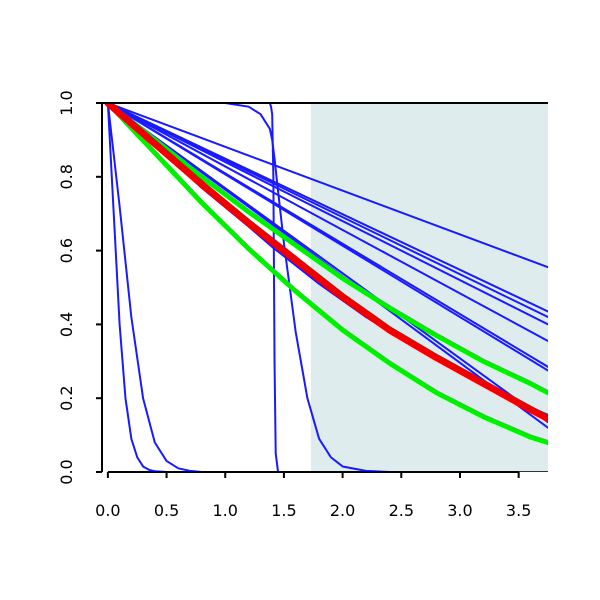 This screenshot has height=600, width=600. Describe the element at coordinates (79, 287) in the screenshot. I see `y-axis-ticks: 0.0 0.2 0.4 0.6 0.8 1.0` at that location.